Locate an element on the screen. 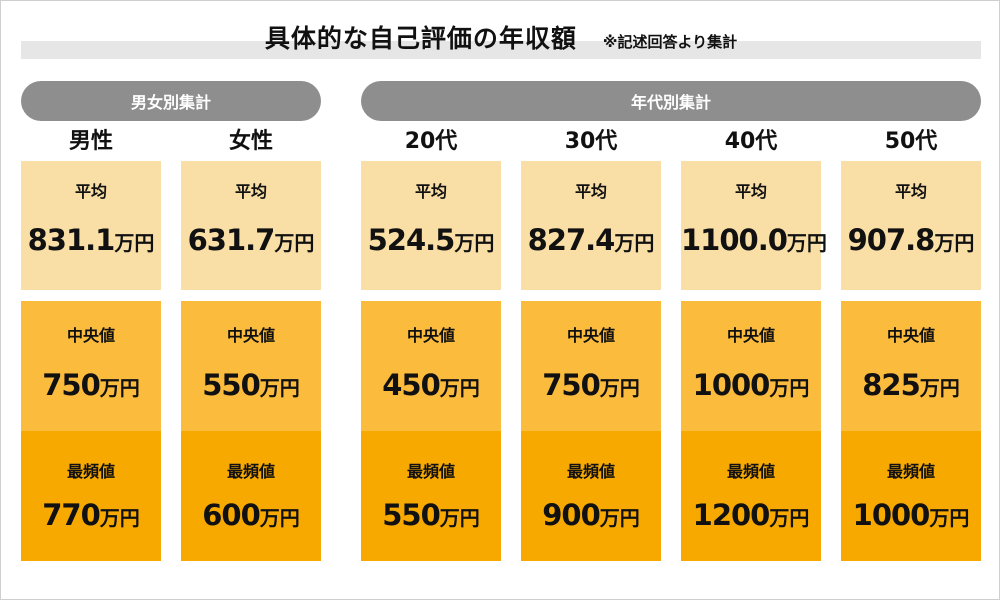 The image size is (1000, 600). median-cell: 中央値 550万円 is located at coordinates (251, 366).